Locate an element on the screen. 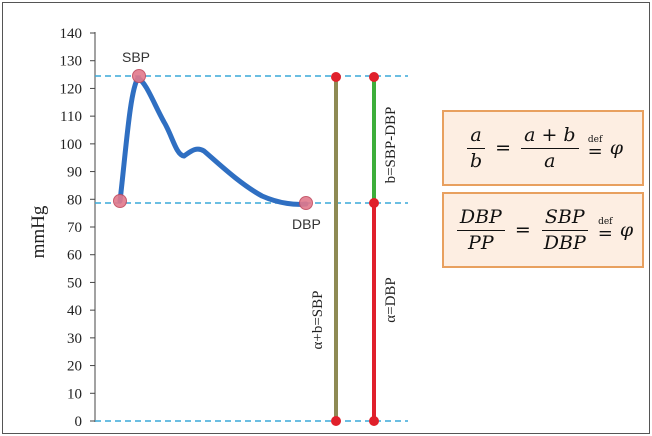 This screenshot has height=436, width=652. pressure-ratio-equation: DBP PP = SBP DBP def = φ is located at coordinates (543, 230).